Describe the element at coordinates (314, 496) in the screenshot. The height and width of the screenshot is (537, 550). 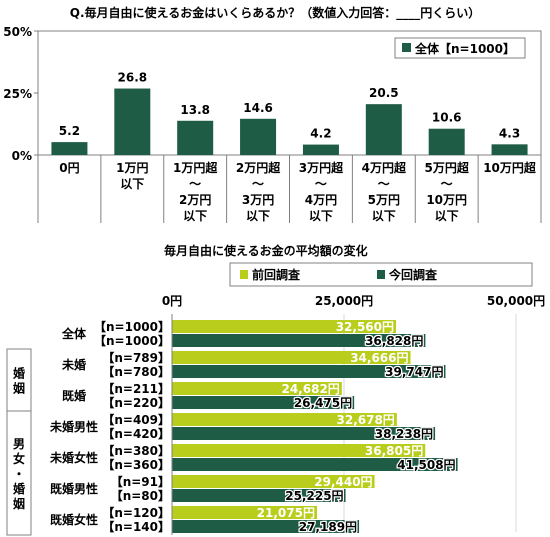
I see `chart2-value-label: 25,225円` at that location.